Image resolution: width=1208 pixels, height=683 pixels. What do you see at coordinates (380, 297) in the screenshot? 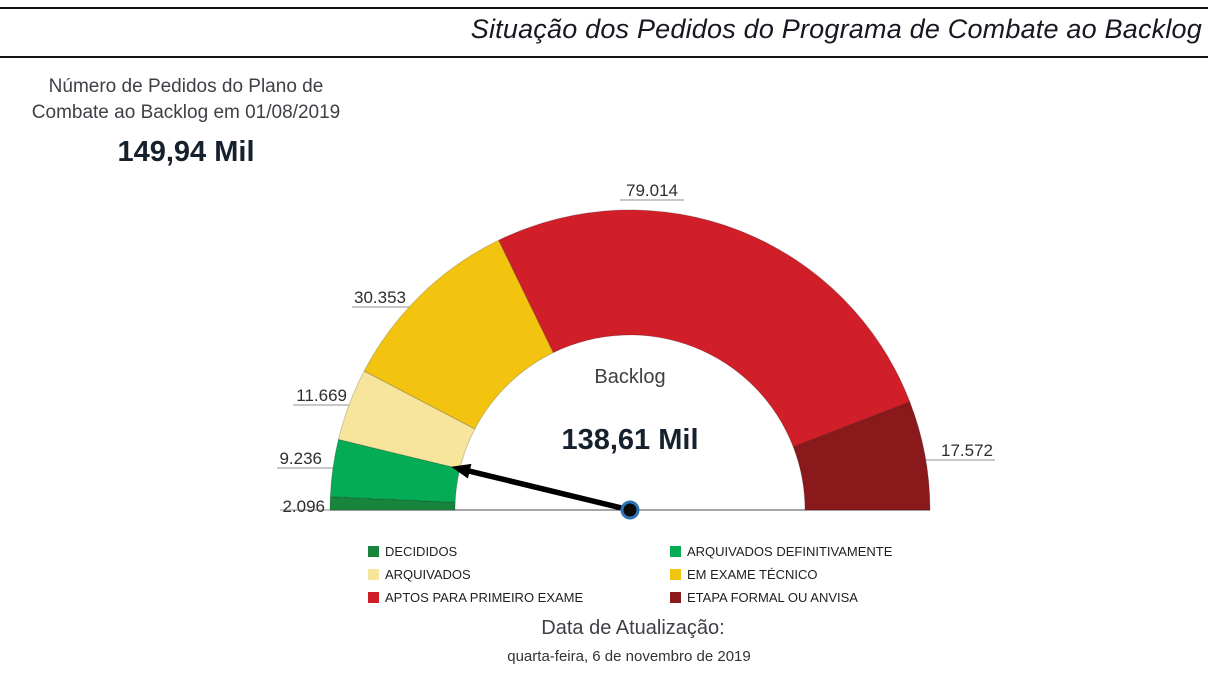
I see `gauge-value-label-em-exame-tecnico: 30.353` at bounding box center [380, 297].